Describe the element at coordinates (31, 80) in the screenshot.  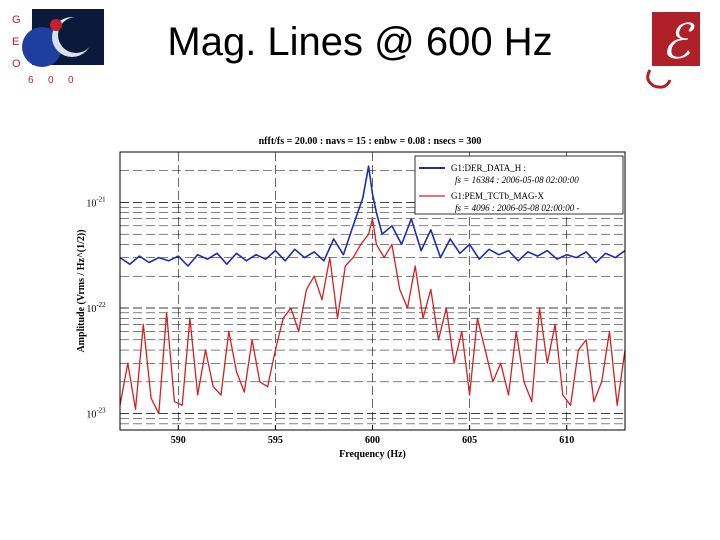
I see `logo-digit-6: 6` at that location.